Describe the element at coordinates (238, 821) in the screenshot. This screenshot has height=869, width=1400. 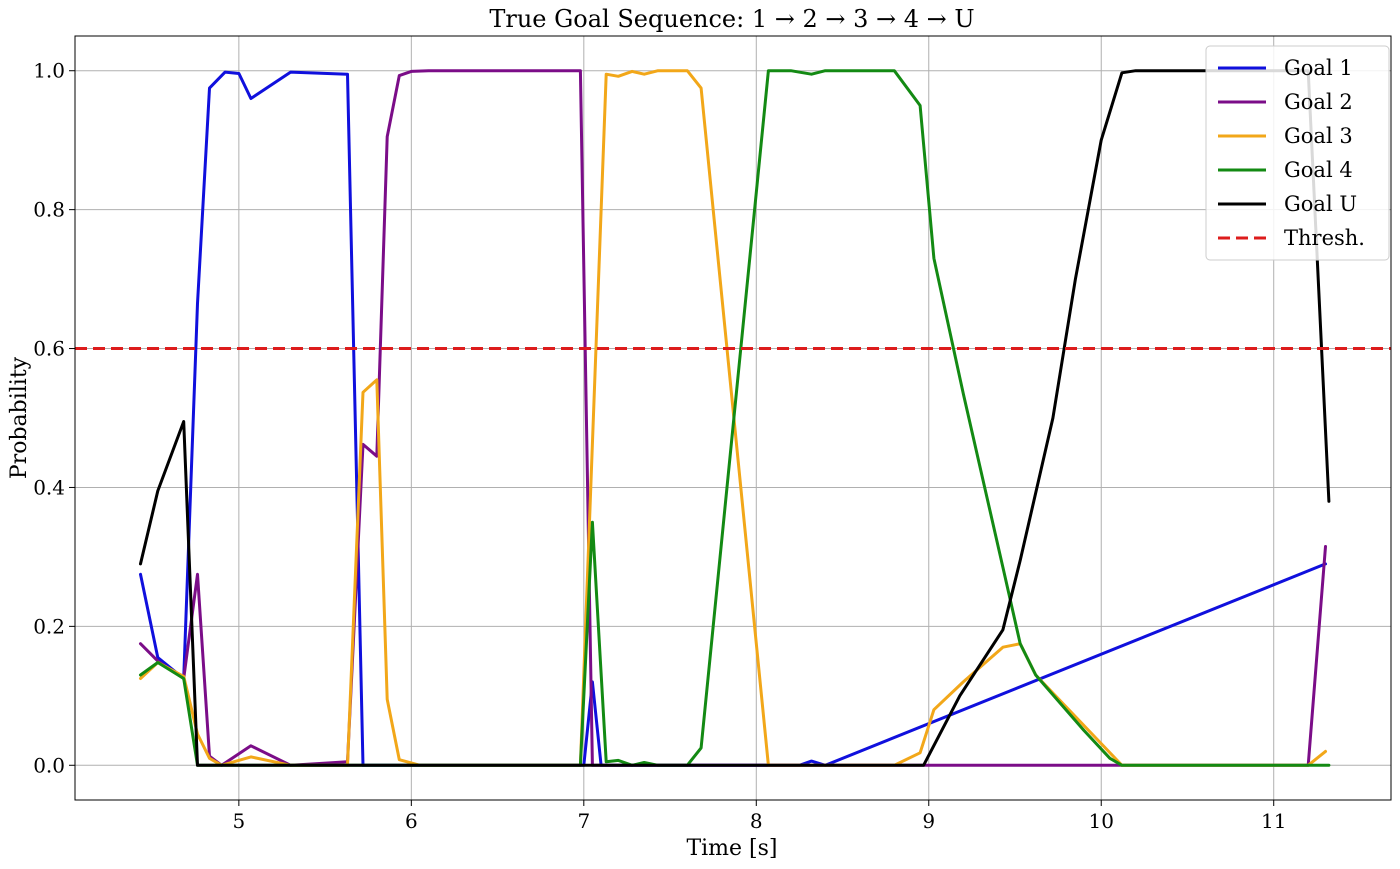
I see `x-tick-label: 5` at that location.